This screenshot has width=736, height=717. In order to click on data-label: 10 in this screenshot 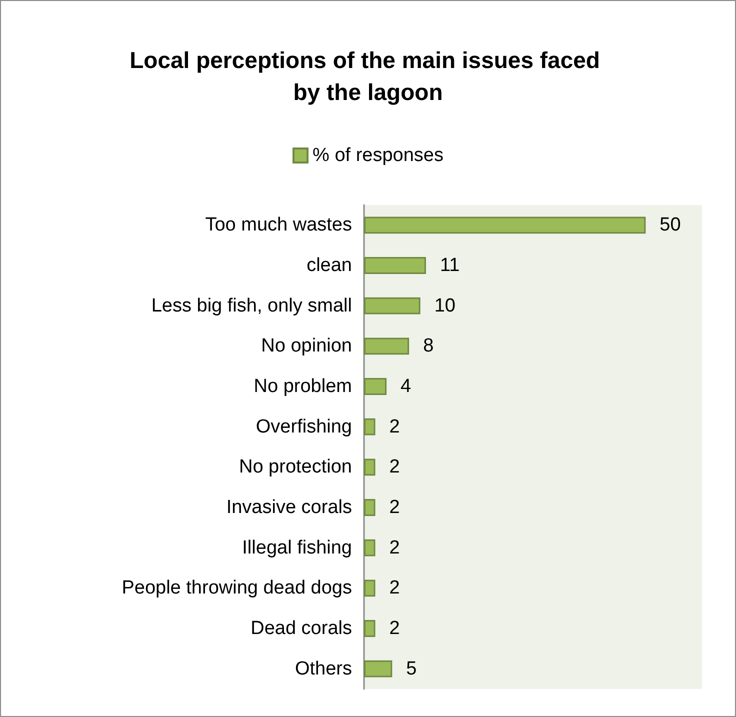, I will do `click(445, 305)`.